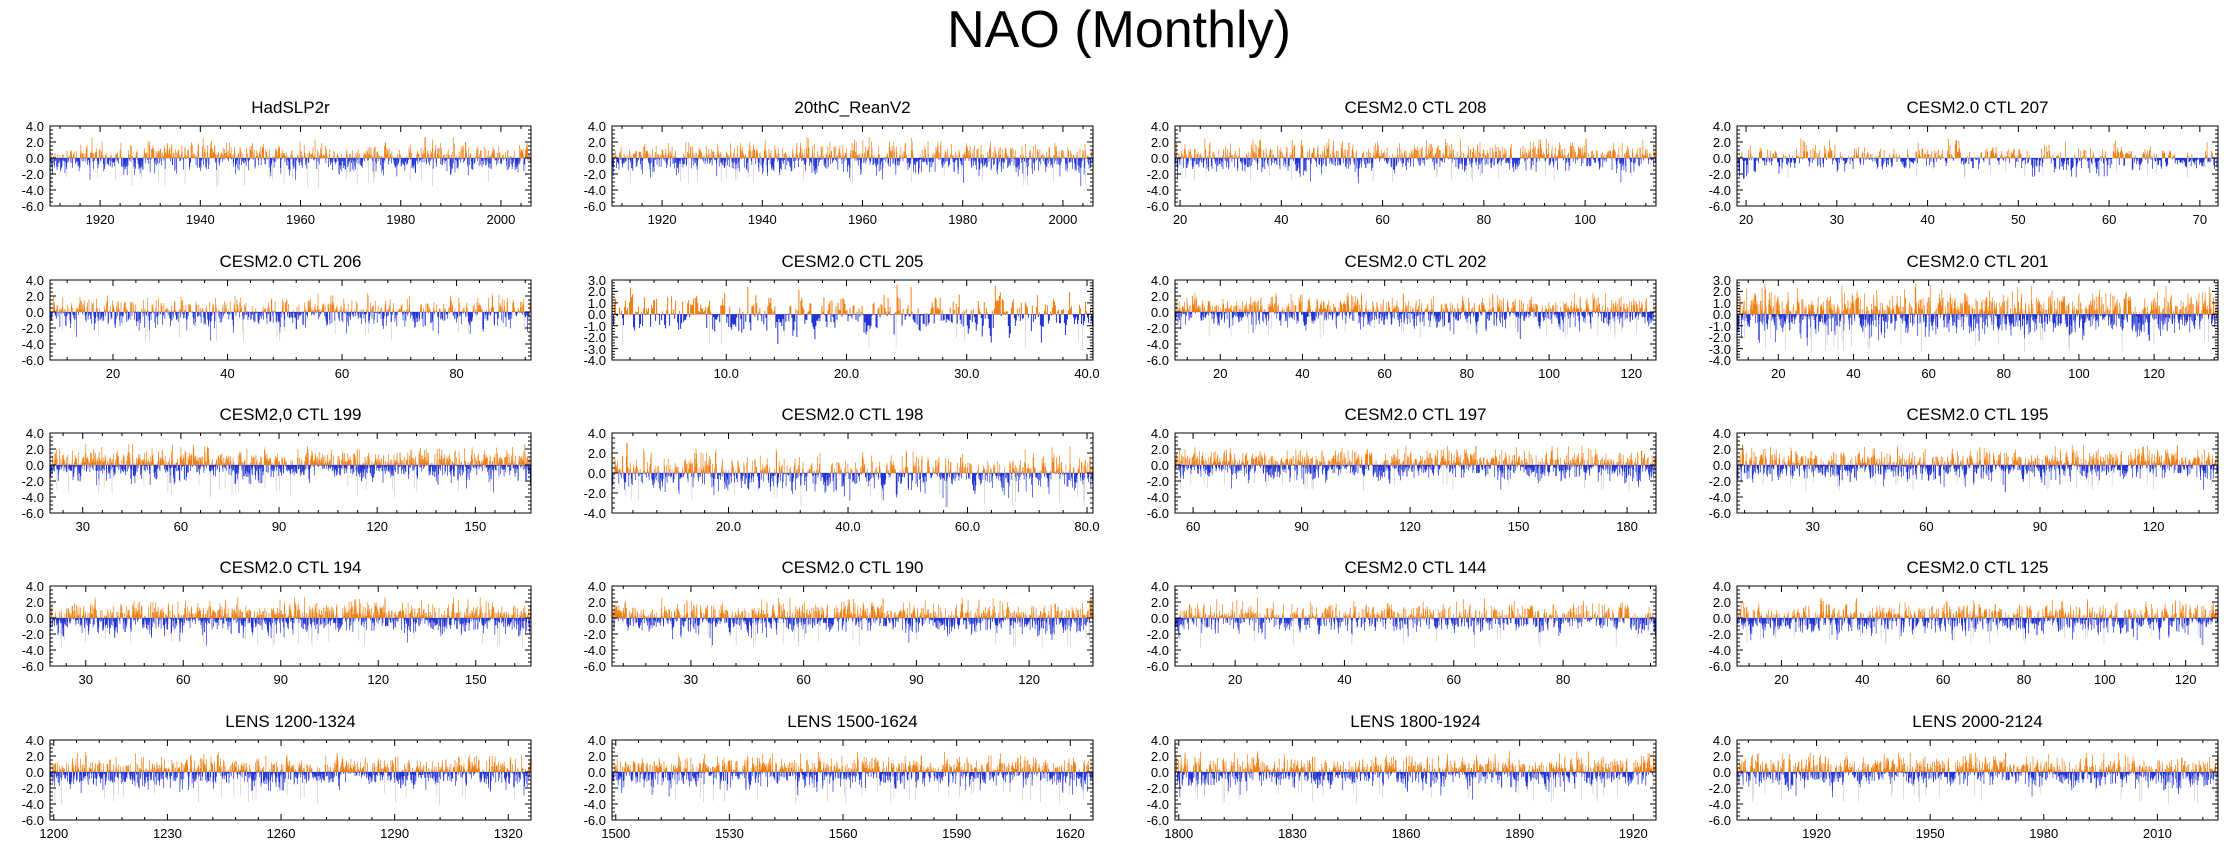  I want to click on x-tick-label: 2010, so click(2157, 833).